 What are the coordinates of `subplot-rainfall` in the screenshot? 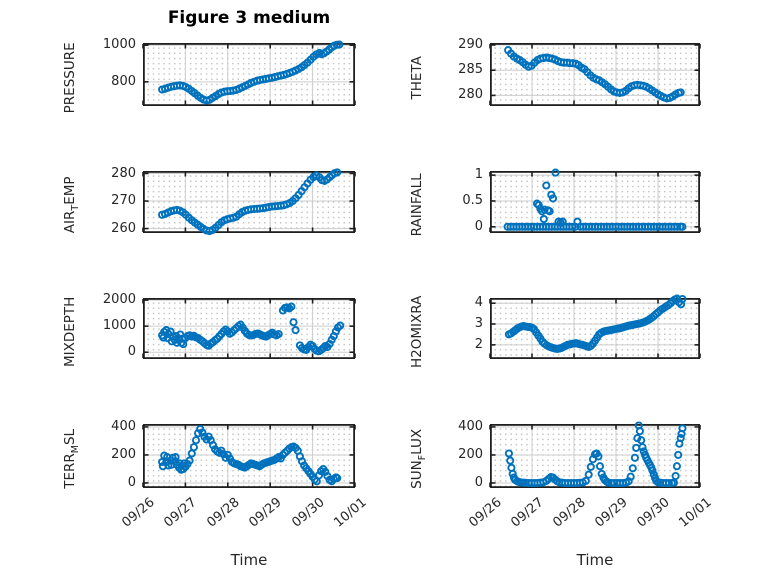 It's located at (595, 201).